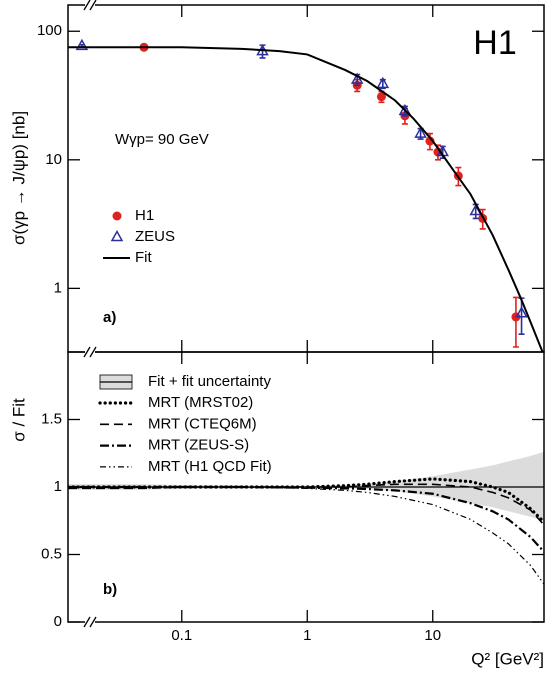 Image resolution: width=554 pixels, height=673 pixels. I want to click on panel-label: b), so click(110, 589).